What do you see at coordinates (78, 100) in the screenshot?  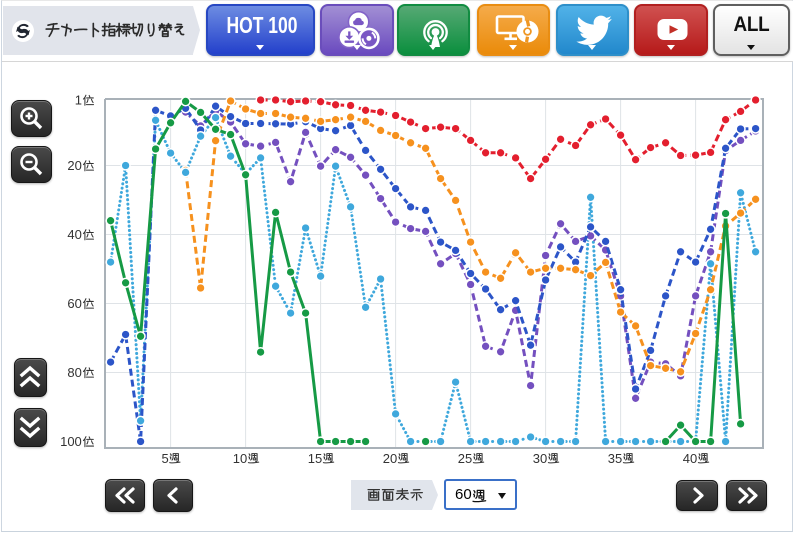 I see `svg-text: 1` at bounding box center [78, 100].